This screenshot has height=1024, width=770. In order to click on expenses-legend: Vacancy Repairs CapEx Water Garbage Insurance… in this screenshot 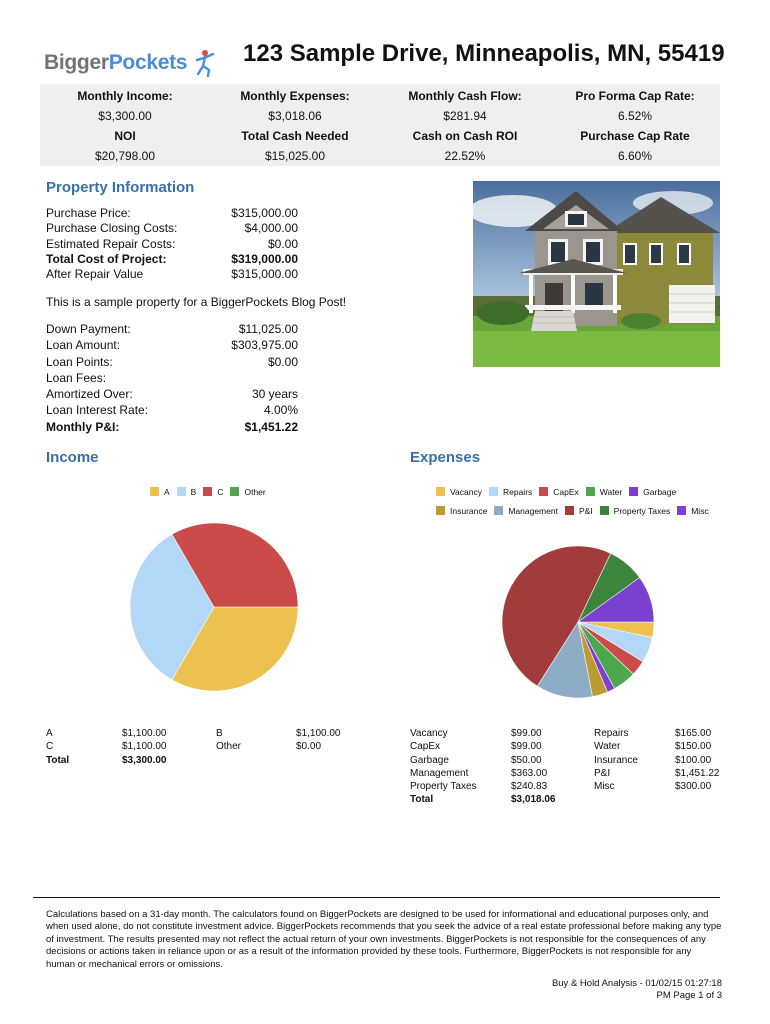, I will do `click(581, 501)`.